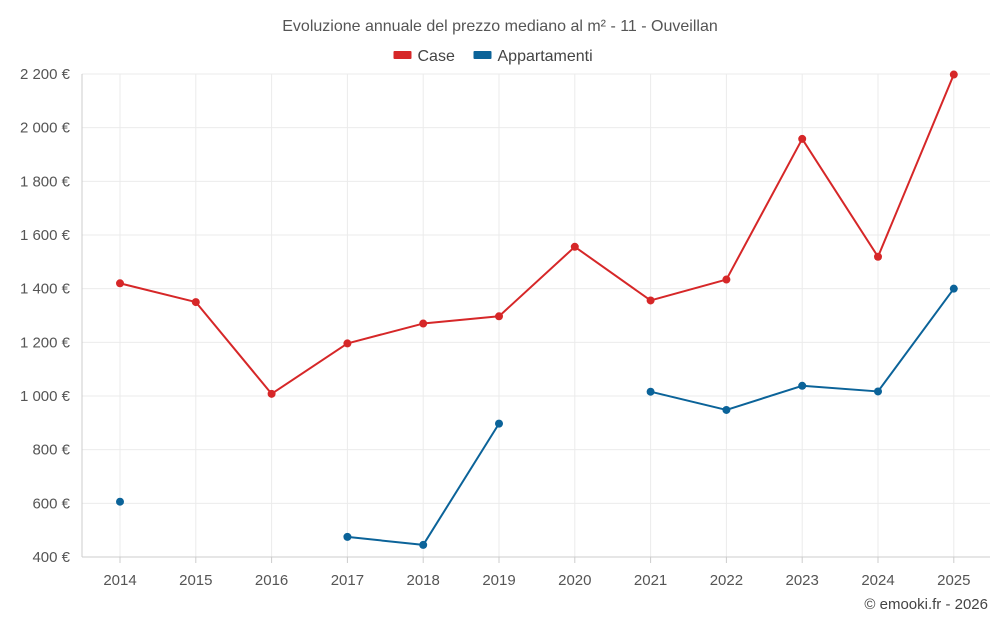 The height and width of the screenshot is (625, 1000). Describe the element at coordinates (347, 343) in the screenshot. I see `data-point-case-2017` at that location.